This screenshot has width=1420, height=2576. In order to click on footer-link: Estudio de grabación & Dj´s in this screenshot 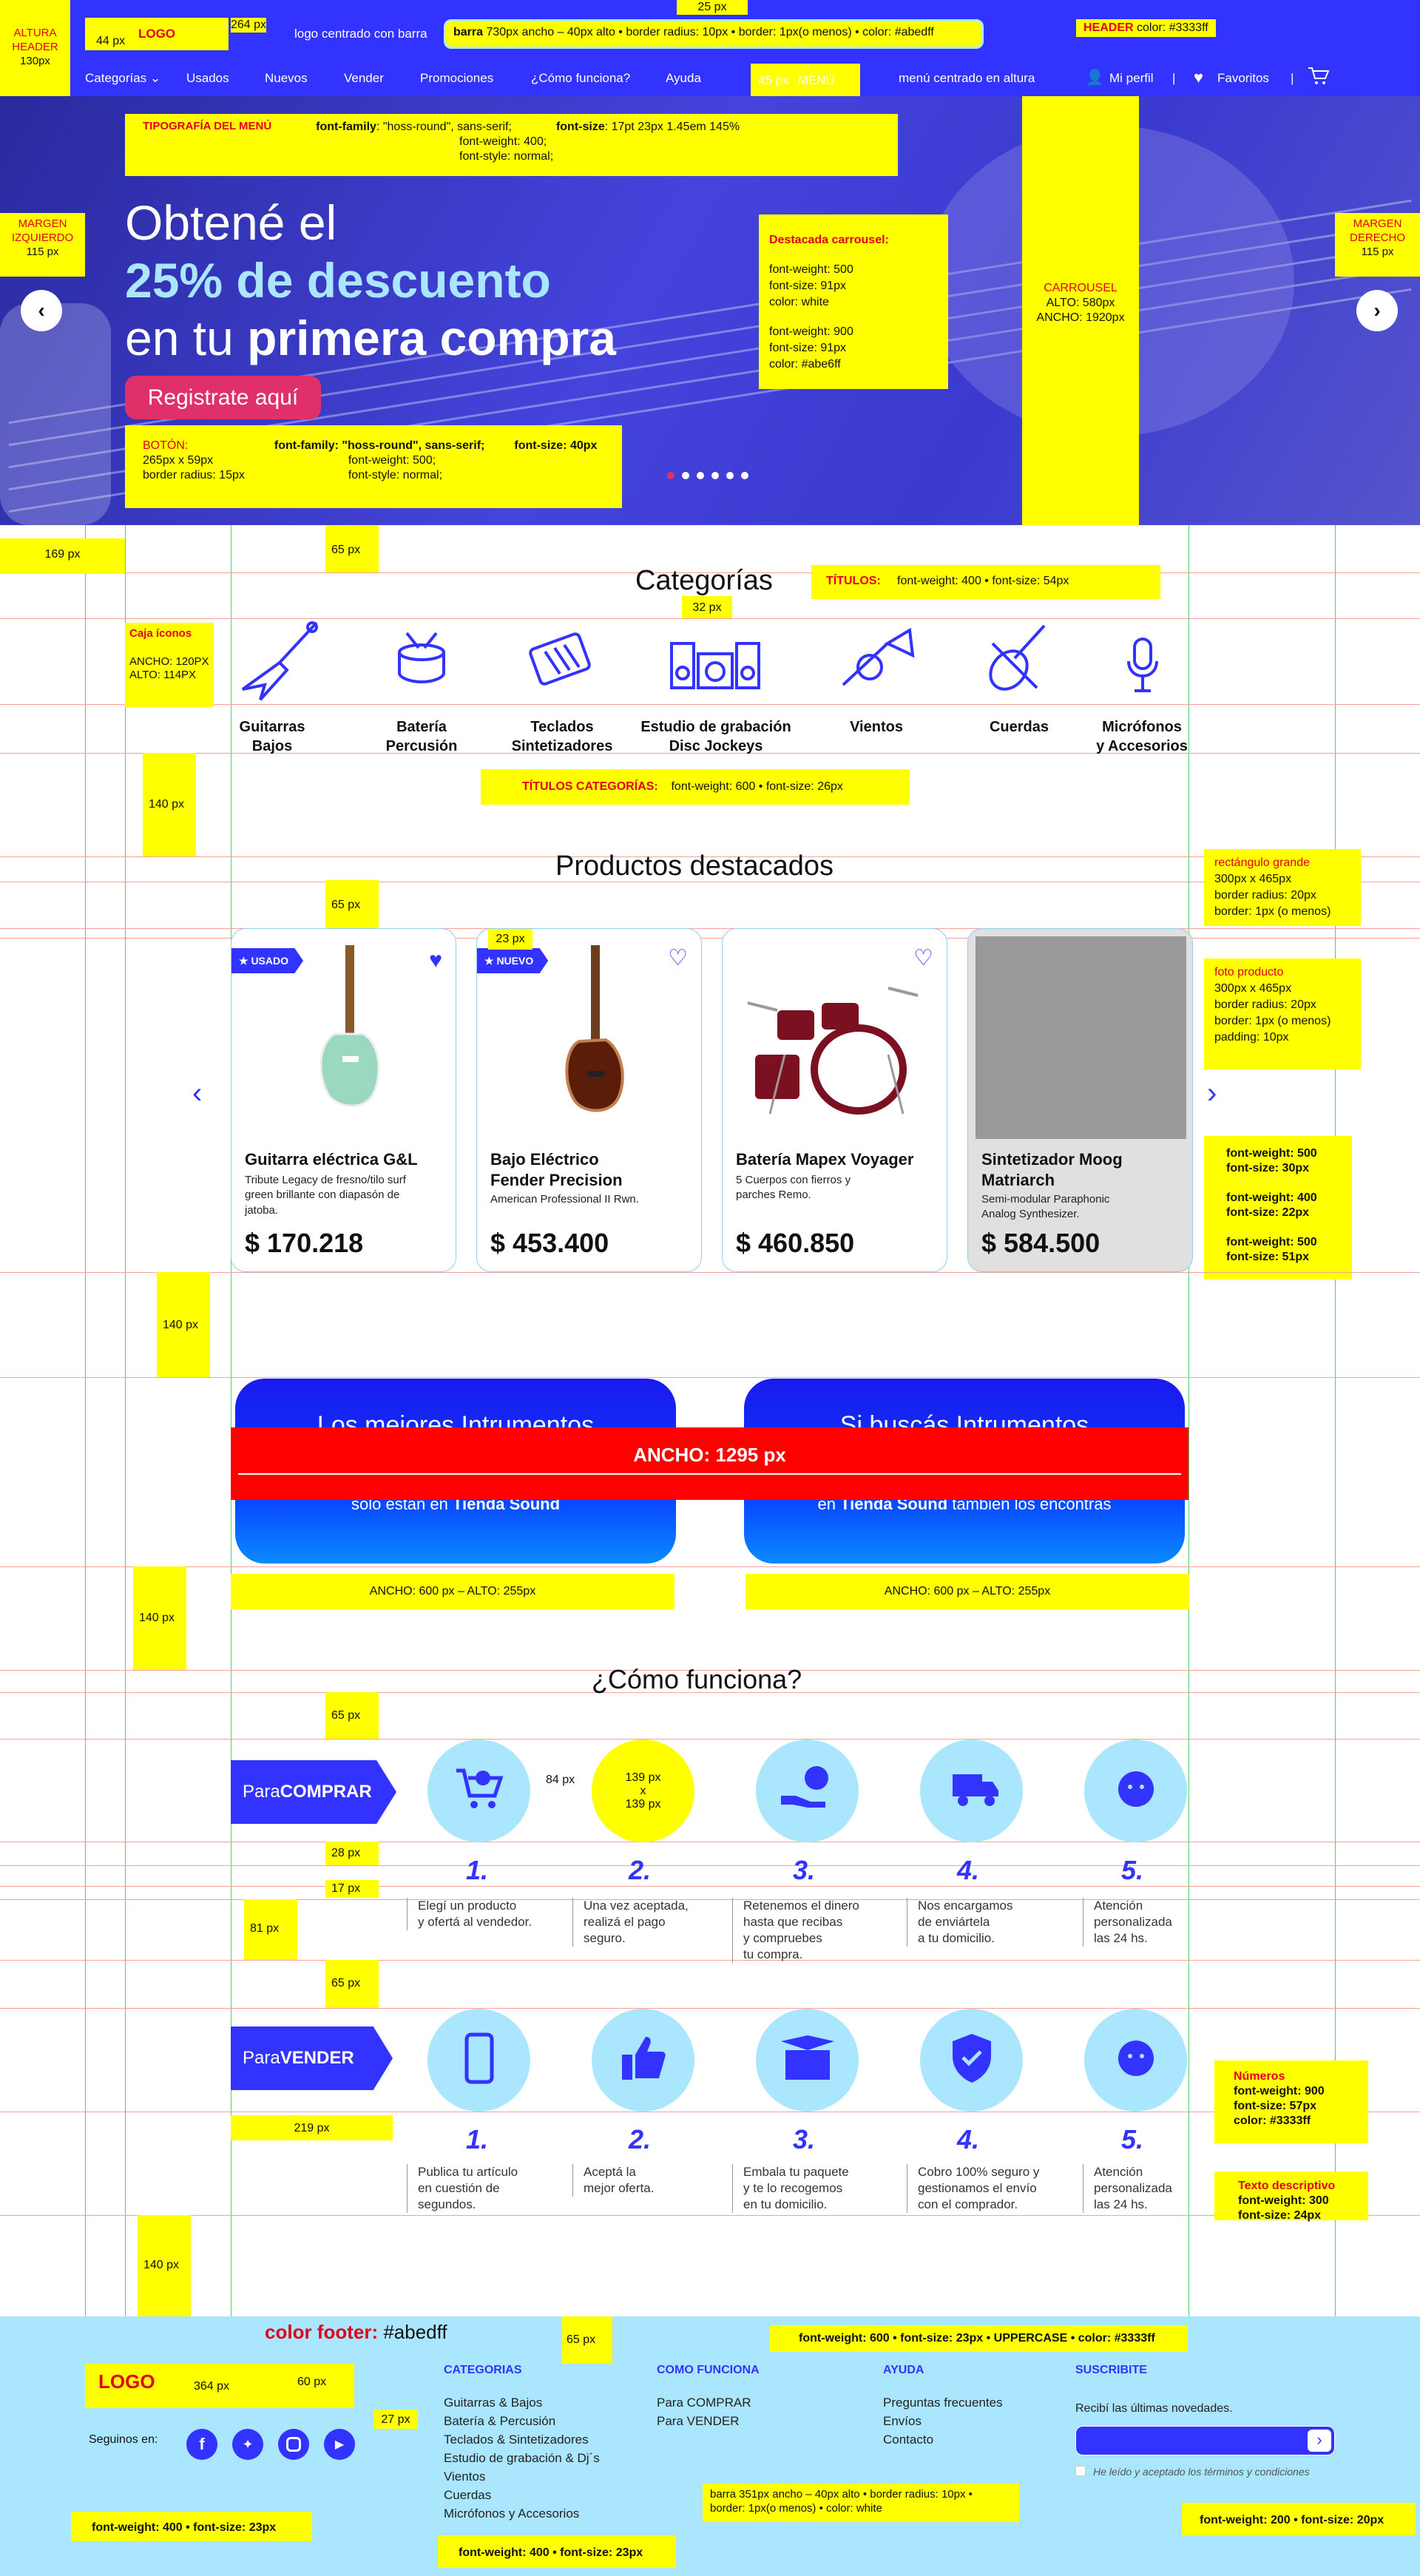, I will do `click(522, 2458)`.